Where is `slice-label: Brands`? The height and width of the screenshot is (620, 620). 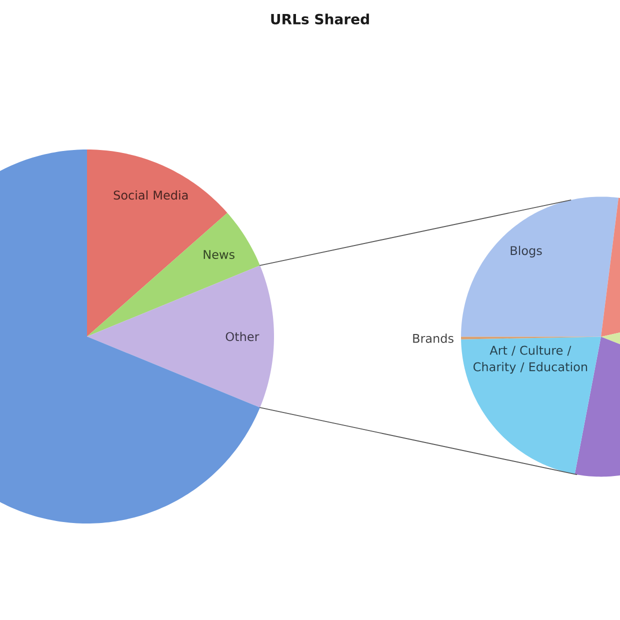
slice-label: Brands is located at coordinates (433, 338).